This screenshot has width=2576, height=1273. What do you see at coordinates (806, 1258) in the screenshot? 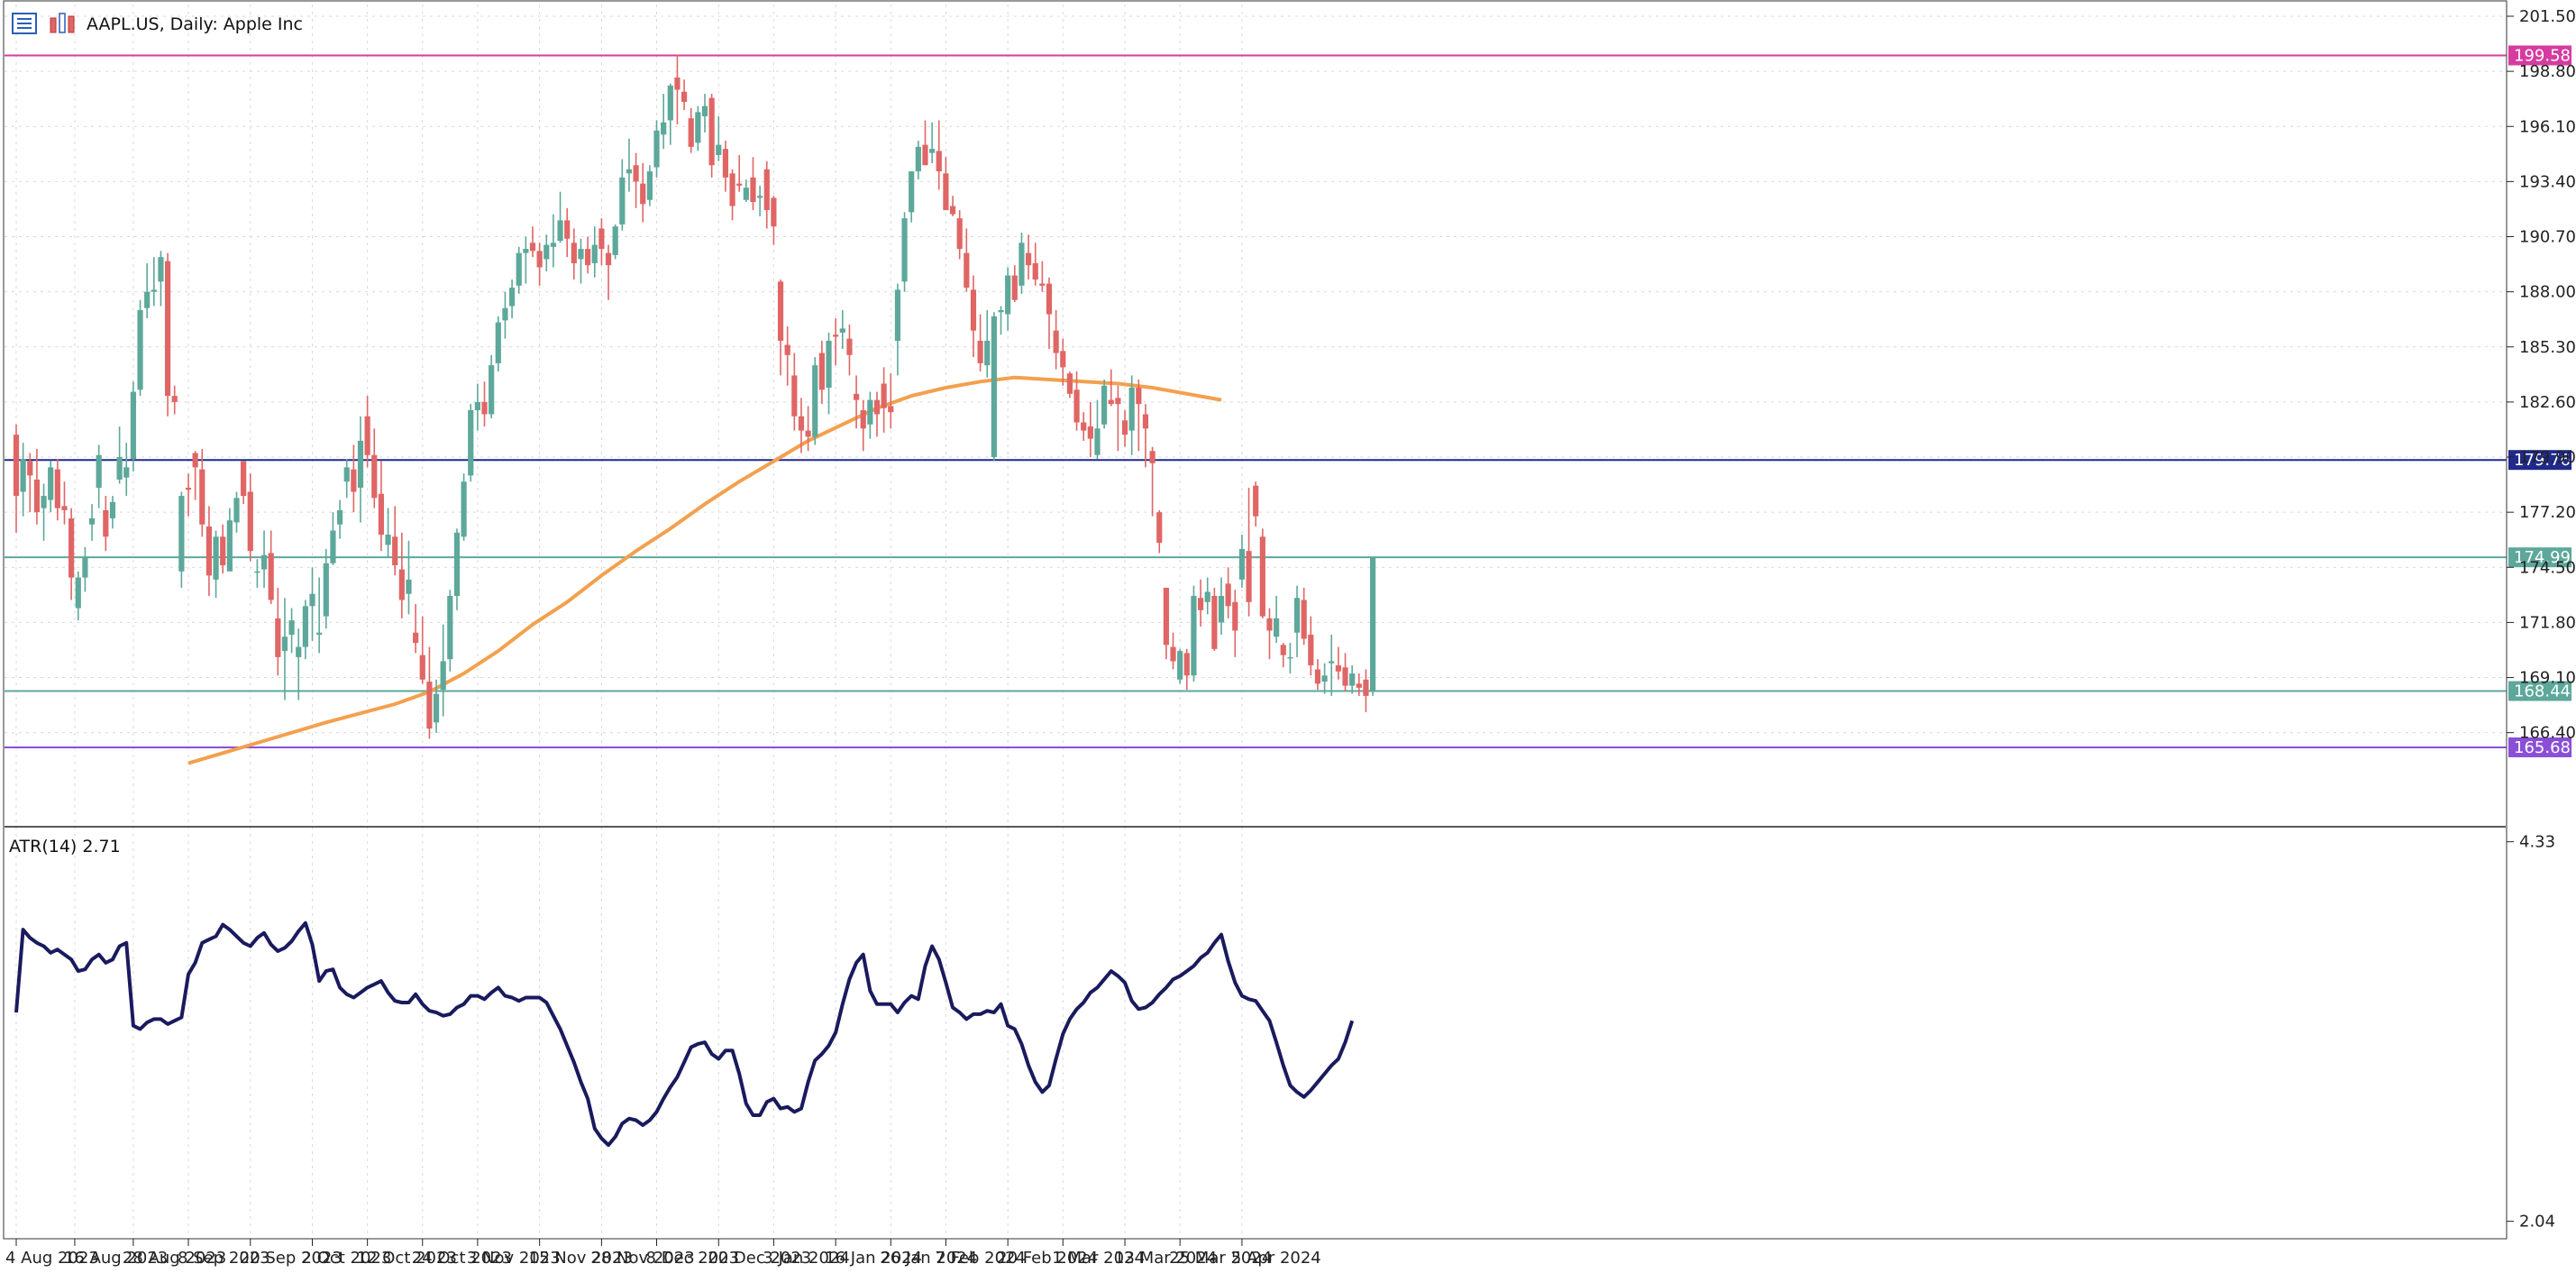
I see `x-tick-label: 3 Jan 2024` at bounding box center [806, 1258].